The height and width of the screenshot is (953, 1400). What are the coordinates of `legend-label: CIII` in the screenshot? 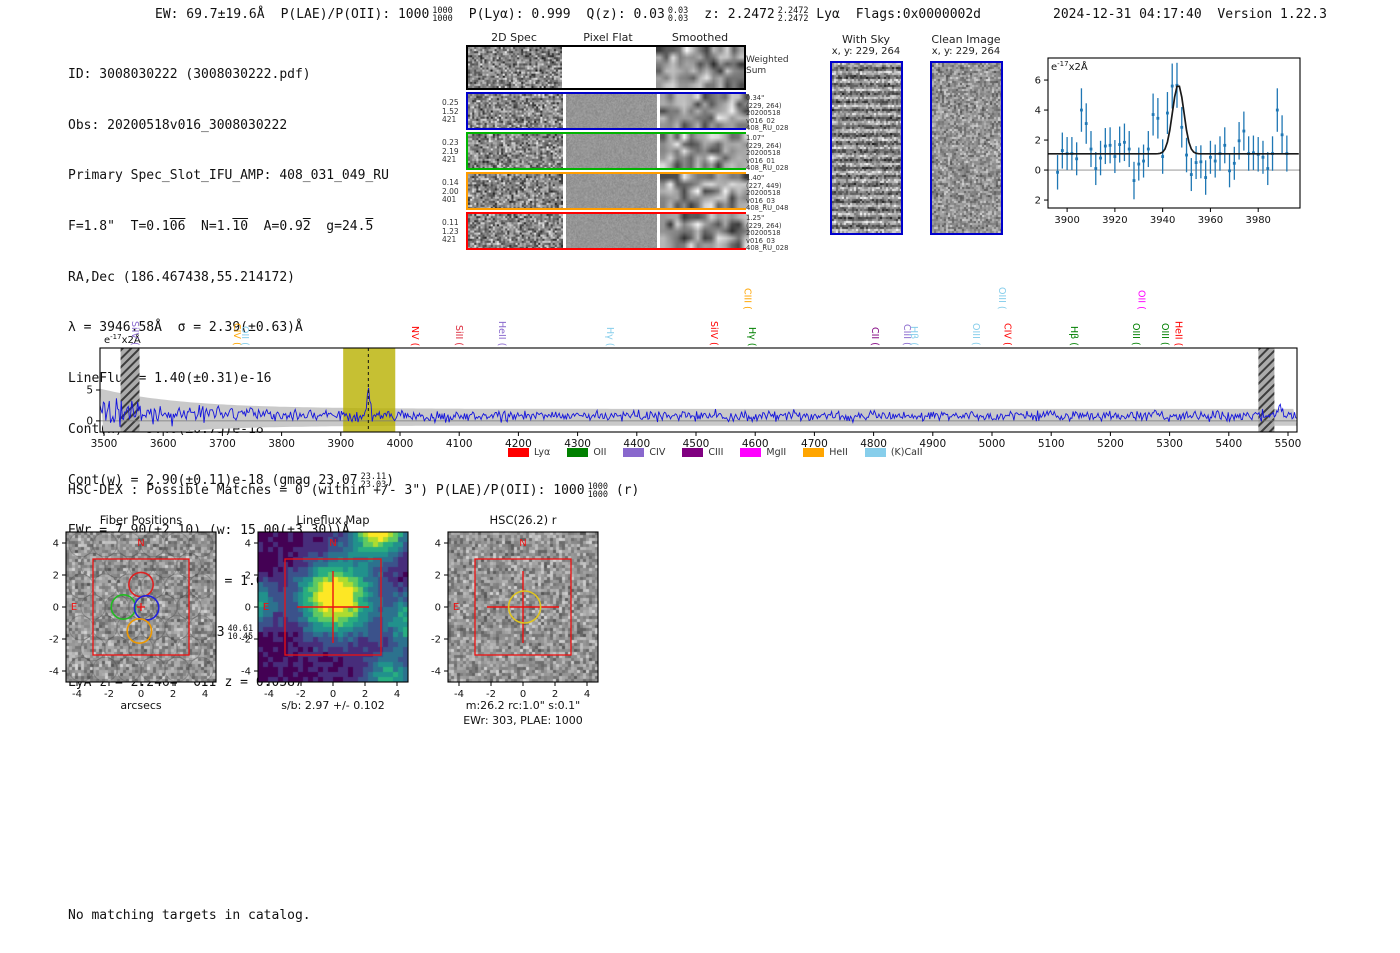 It's located at (716, 452).